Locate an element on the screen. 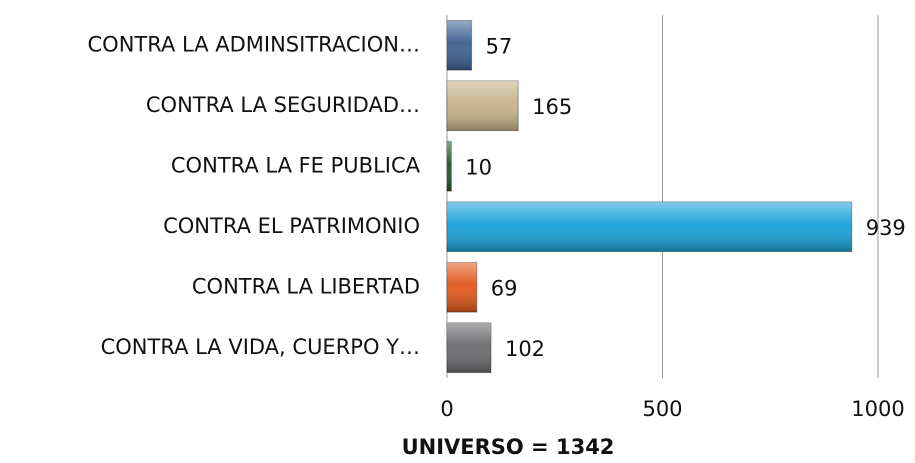 The image size is (915, 463). data-label: 10 is located at coordinates (478, 167).